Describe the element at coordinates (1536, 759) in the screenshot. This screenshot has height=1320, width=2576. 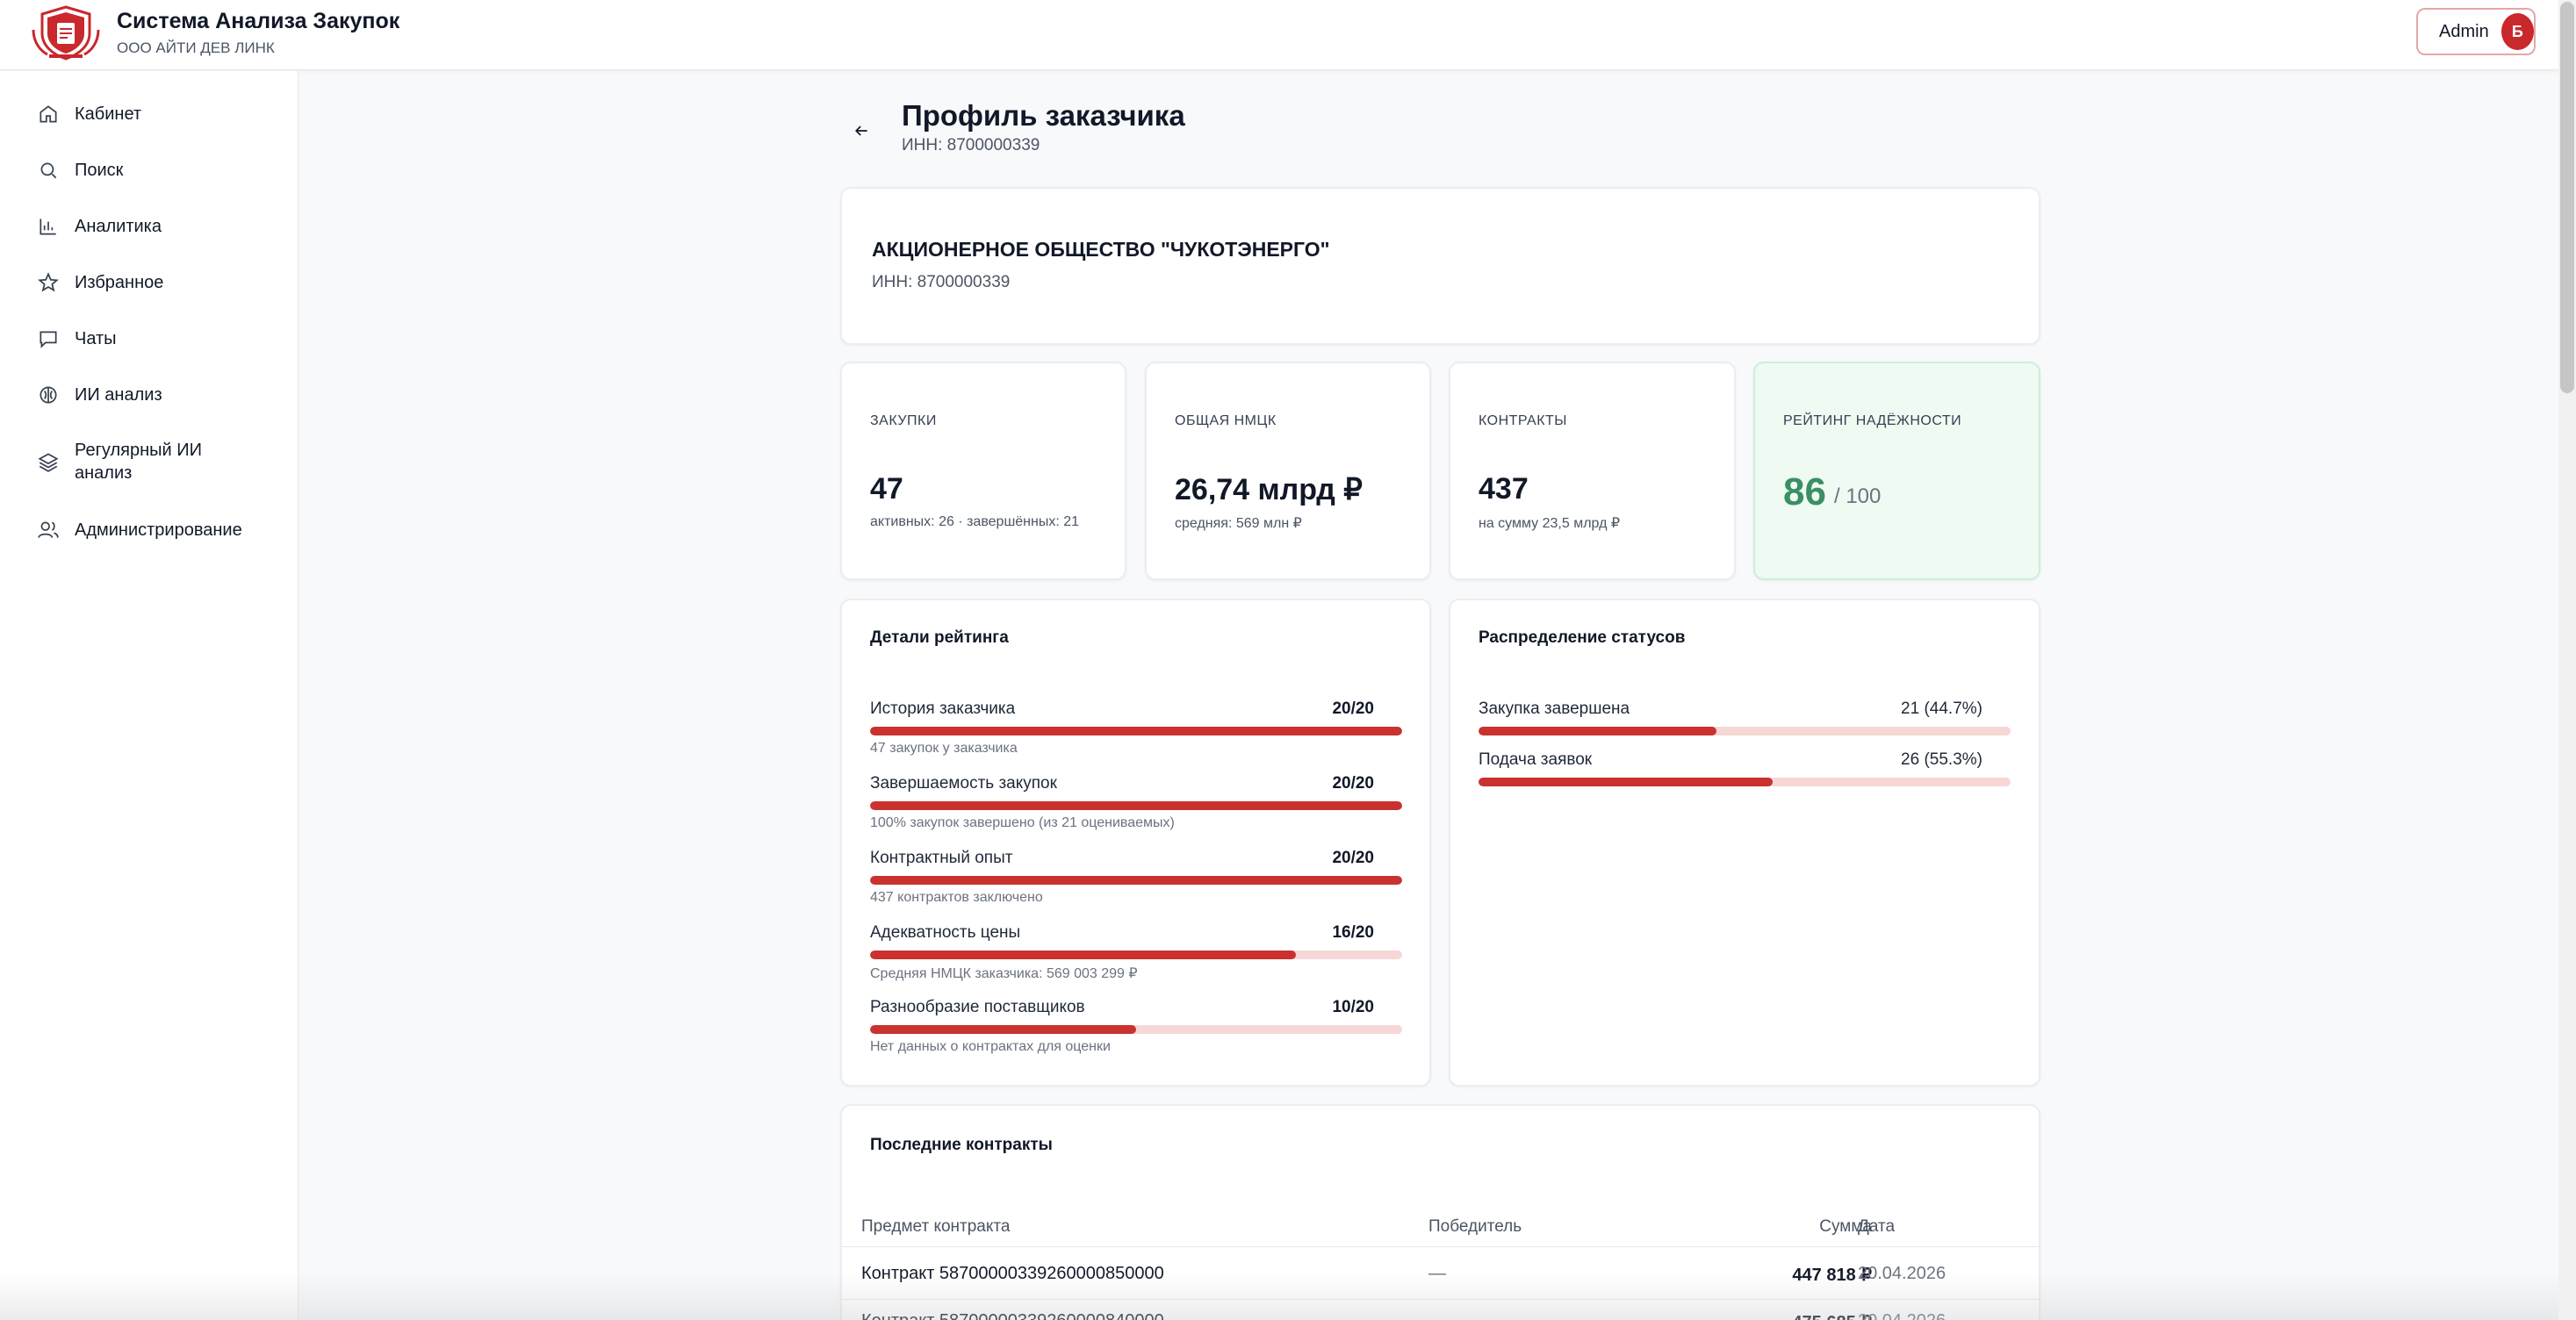
I see `status-row-label: Подача заявок` at that location.